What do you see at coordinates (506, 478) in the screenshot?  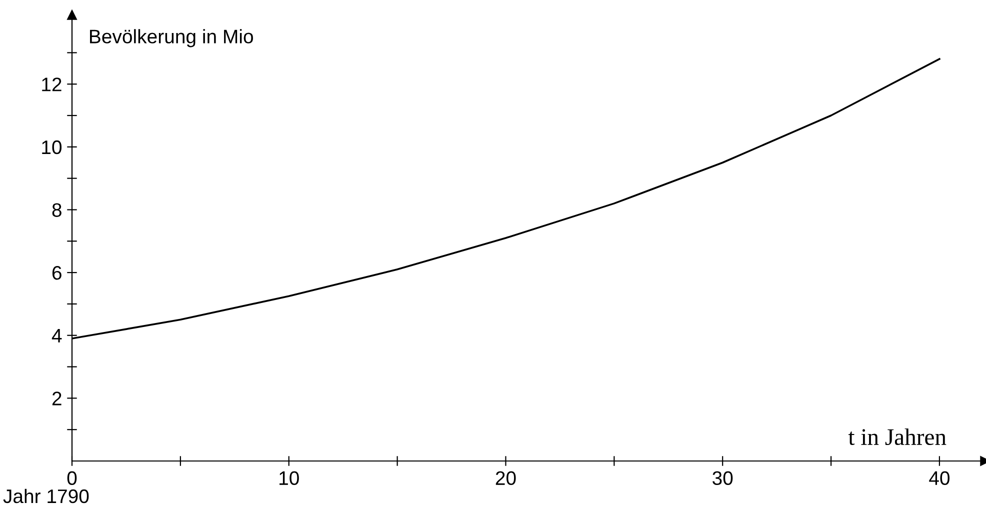 I see `x-tick-label: 20` at bounding box center [506, 478].